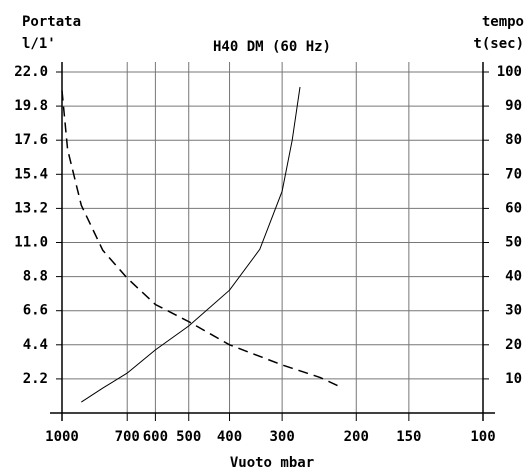 Image resolution: width=528 pixels, height=474 pixels. What do you see at coordinates (35, 345) in the screenshot?
I see `y-tick-label: 4.4` at bounding box center [35, 345].